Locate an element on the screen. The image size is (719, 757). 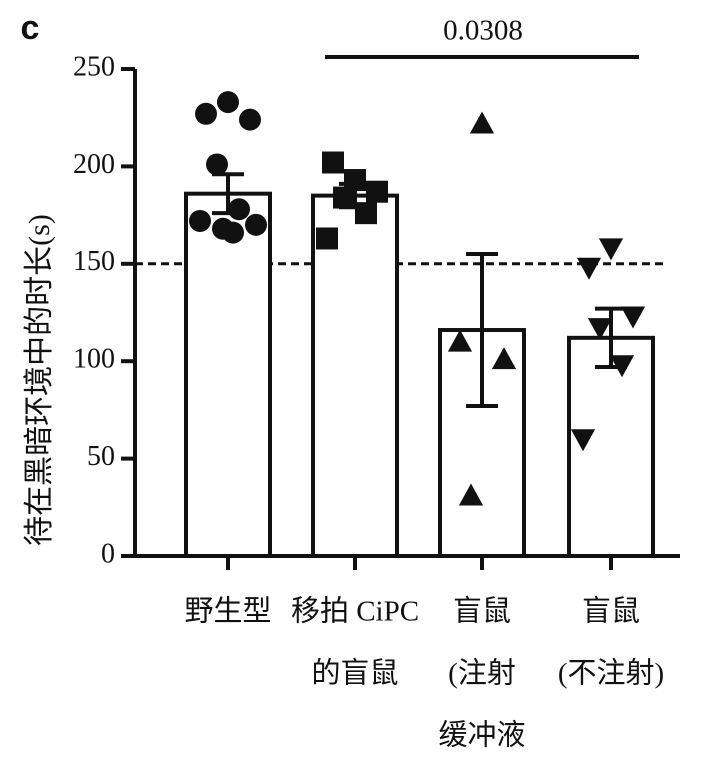
x-tick-label: 野生型 is located at coordinates (227, 611).